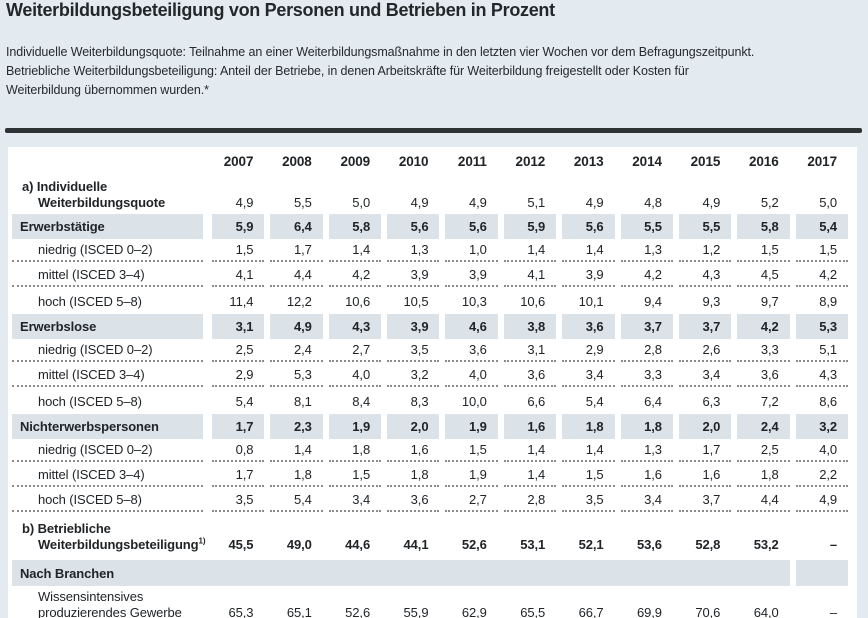 Image resolution: width=868 pixels, height=618 pixels. What do you see at coordinates (821, 450) in the screenshot?
I see `value-cell: 4,0` at bounding box center [821, 450].